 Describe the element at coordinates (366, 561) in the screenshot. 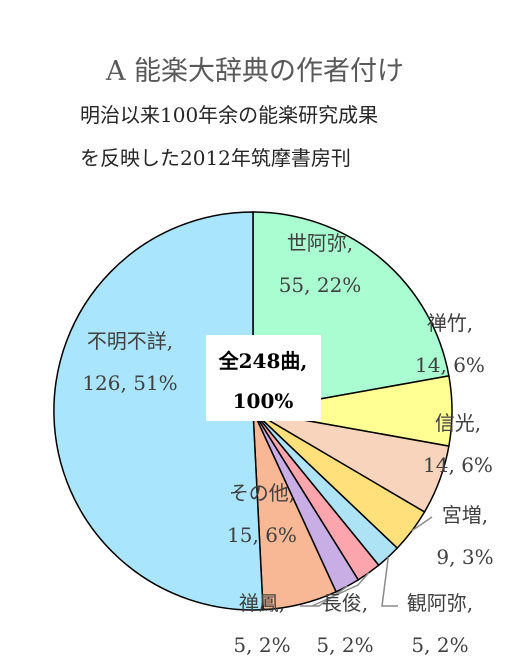

I see `leader-lines` at that location.